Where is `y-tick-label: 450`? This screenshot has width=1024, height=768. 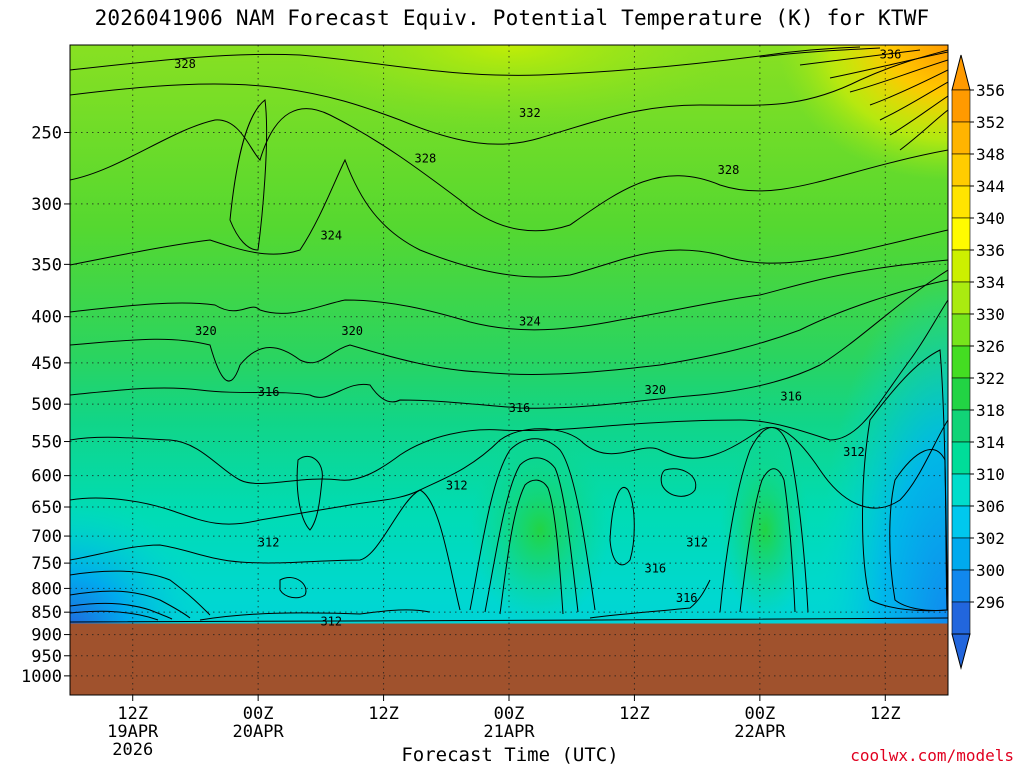
y-tick-label: 450 is located at coordinates (46, 364).